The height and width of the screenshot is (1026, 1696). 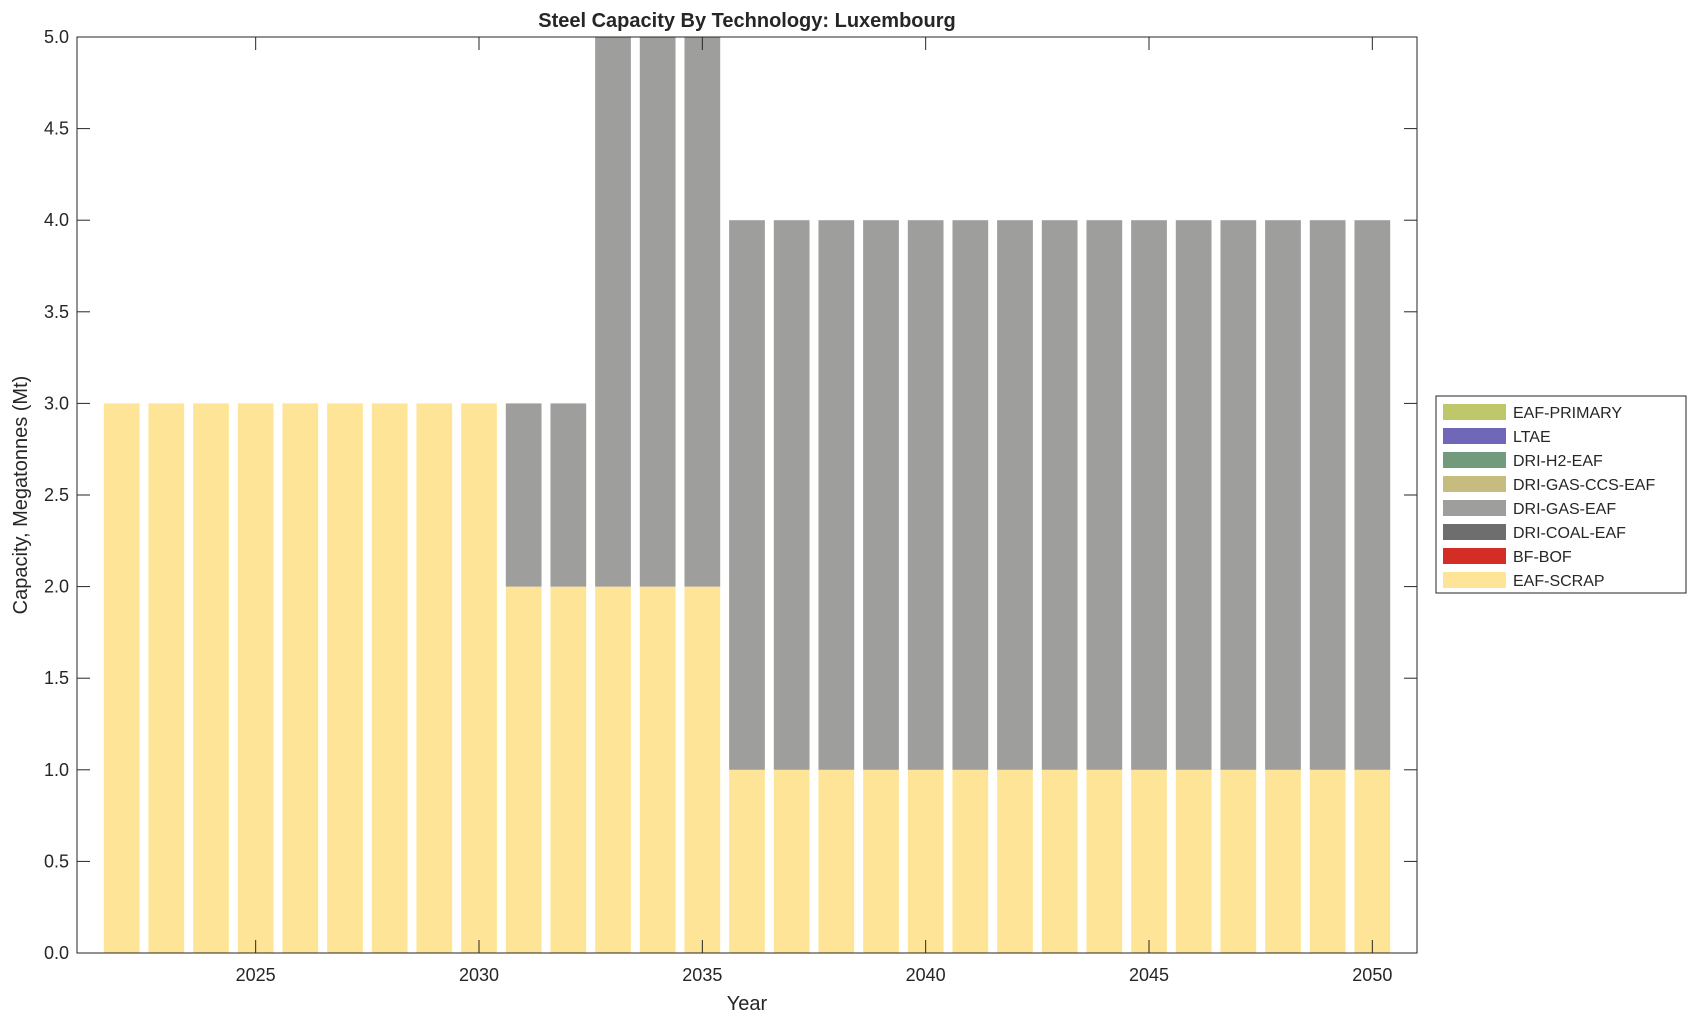 What do you see at coordinates (925, 861) in the screenshot?
I see `bar-eaf-scrap-2040` at bounding box center [925, 861].